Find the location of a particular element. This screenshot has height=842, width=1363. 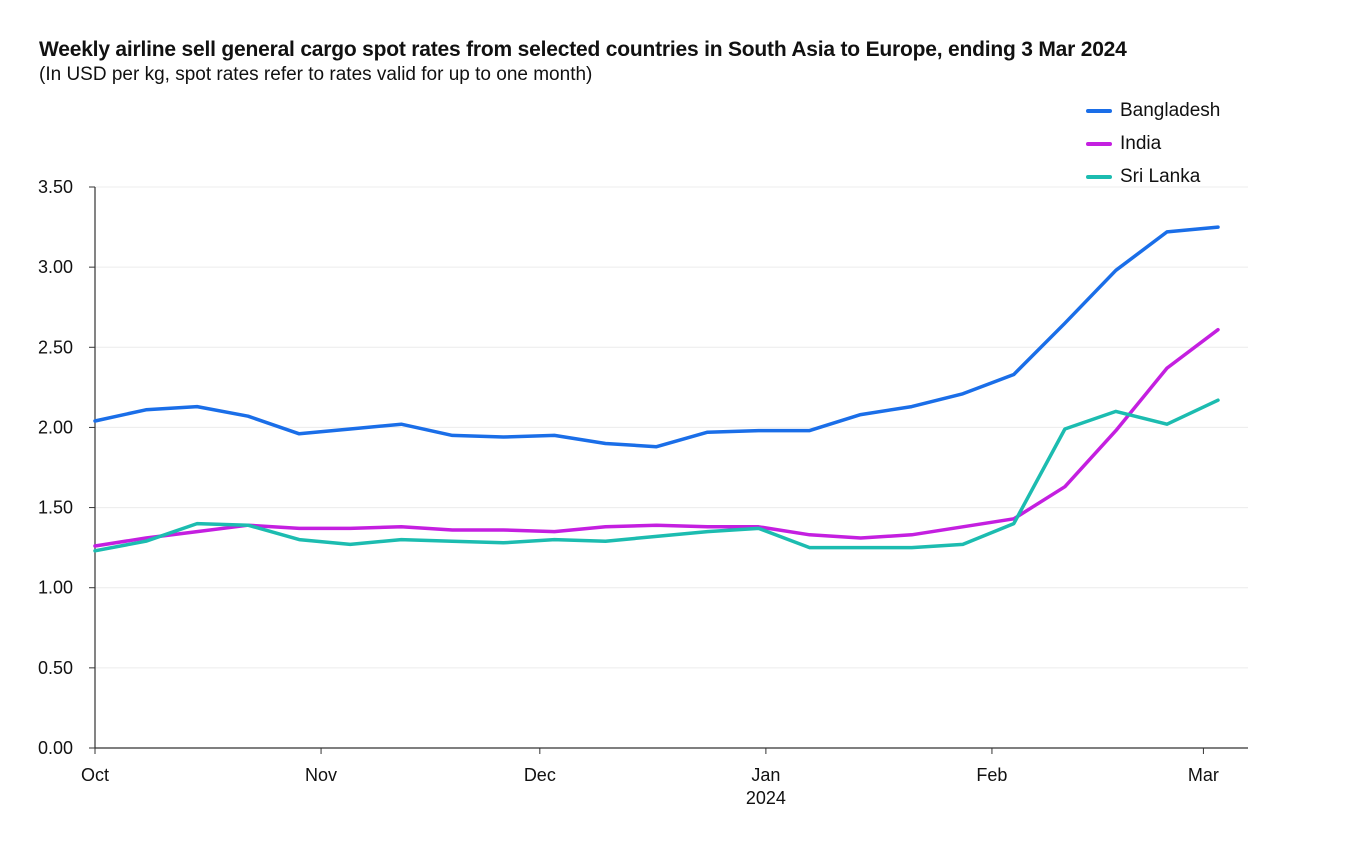

x-tick-label-5: Mar is located at coordinates (1203, 775).